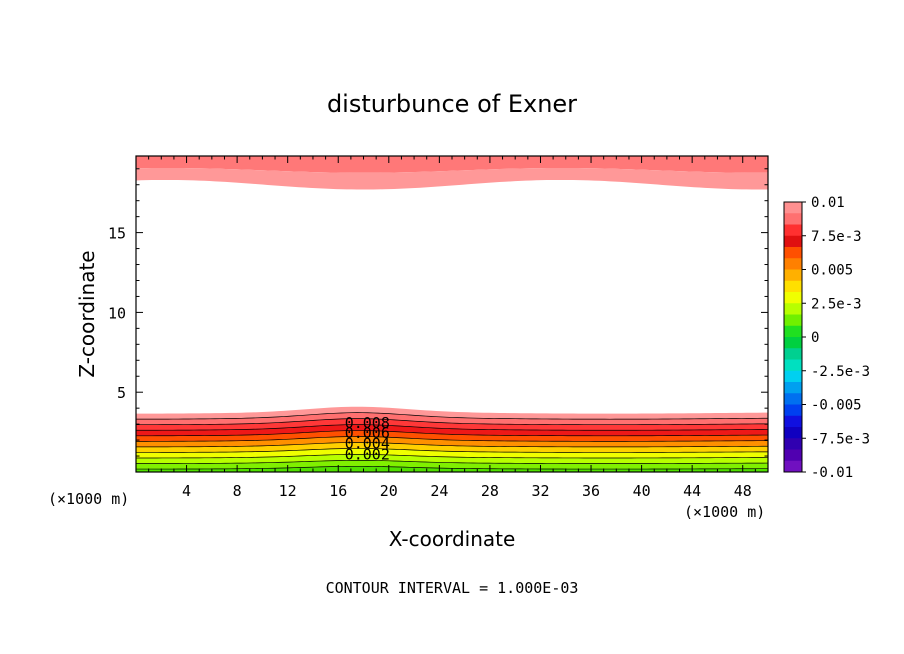 This screenshot has height=654, width=904. I want to click on contour-value-label: 0.006, so click(367, 433).